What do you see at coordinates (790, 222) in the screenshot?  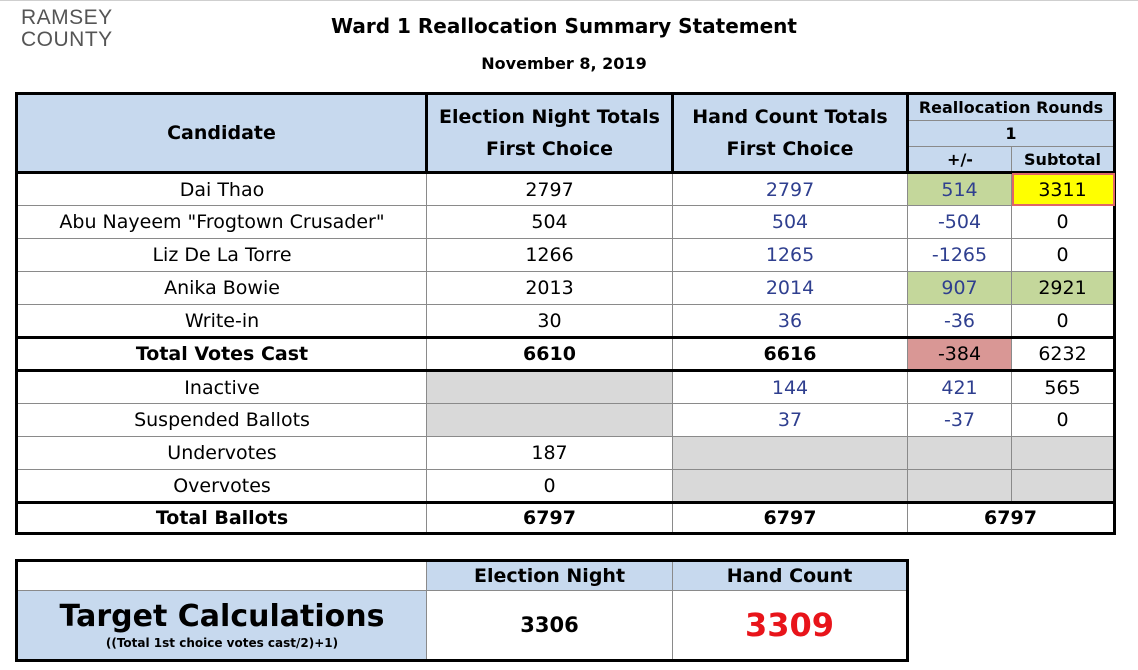 I see `row-hand: 504` at bounding box center [790, 222].